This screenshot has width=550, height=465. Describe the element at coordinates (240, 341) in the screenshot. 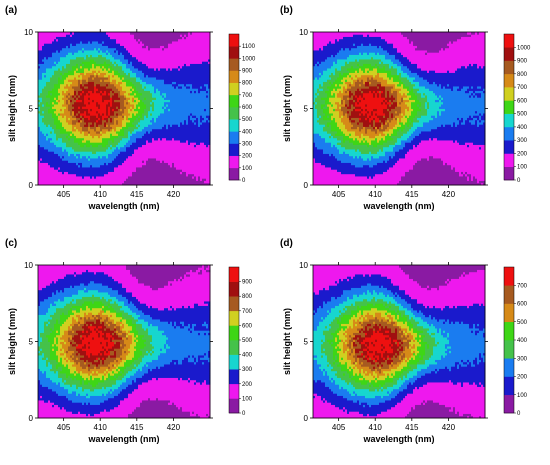

I see `colorbar: 0 100 200 300 400 500 600 700 800 900` at that location.